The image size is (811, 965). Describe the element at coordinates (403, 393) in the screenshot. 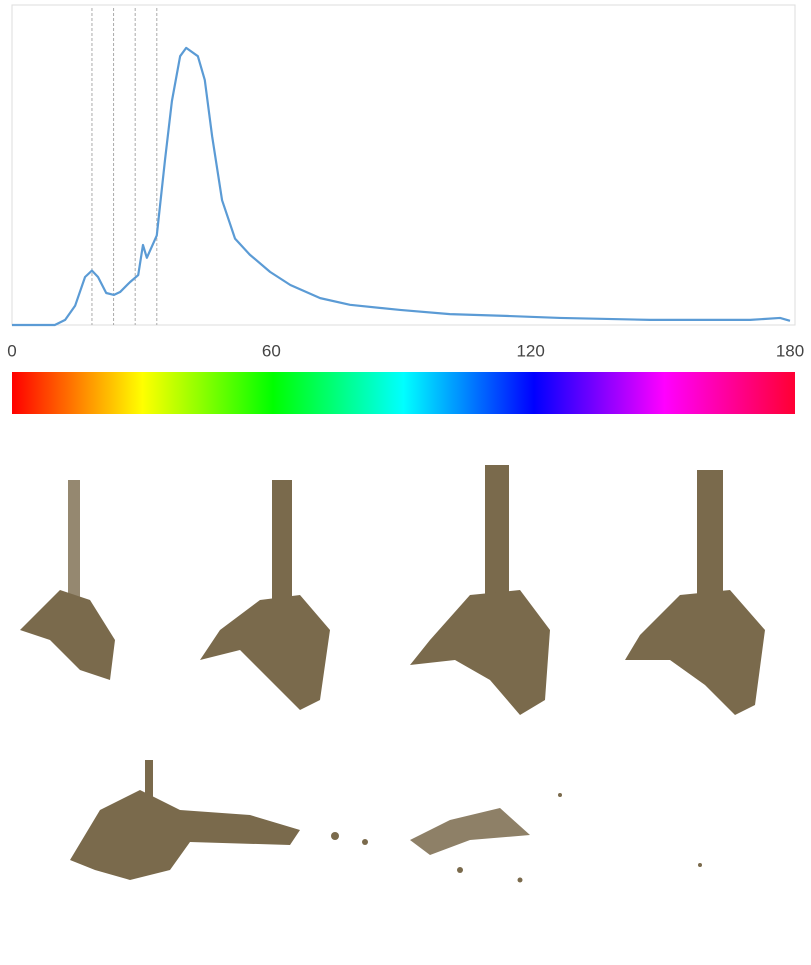

I see `hue-colorbar` at that location.